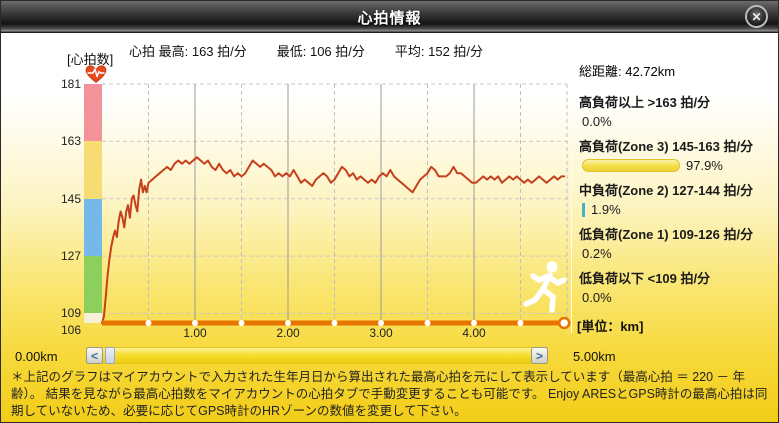 The height and width of the screenshot is (423, 779). I want to click on zone-percent: 97.9%, so click(704, 165).